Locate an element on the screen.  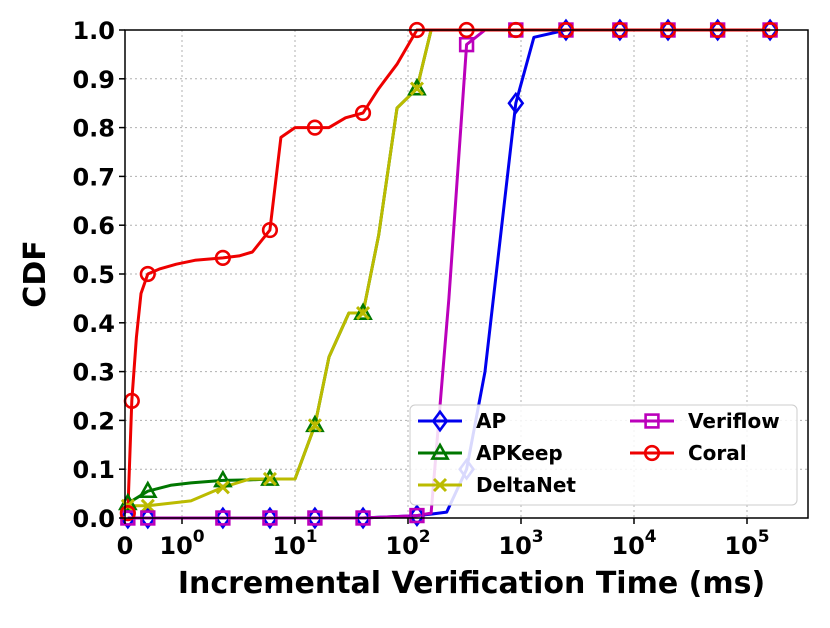
x-tick-base: 0 is located at coordinates (125, 546).